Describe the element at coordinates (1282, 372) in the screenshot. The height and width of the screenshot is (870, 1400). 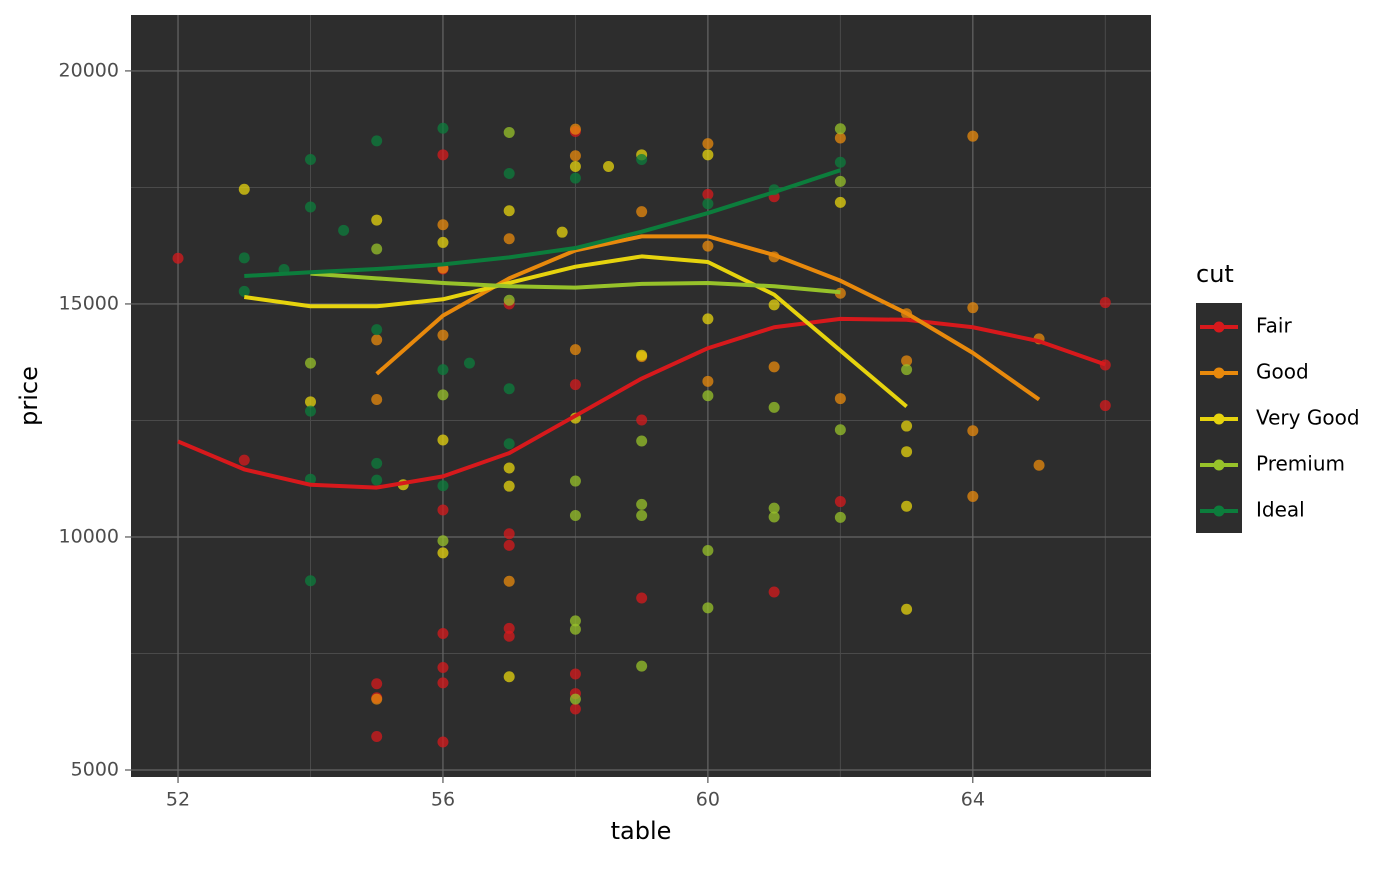
I see `legend-label: Good` at that location.